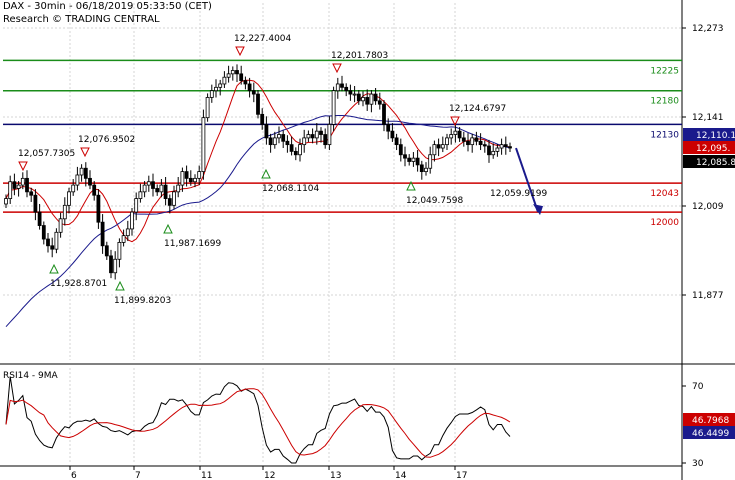 The image size is (735, 480). I want to click on rsi-value-tag, so click(709, 432).